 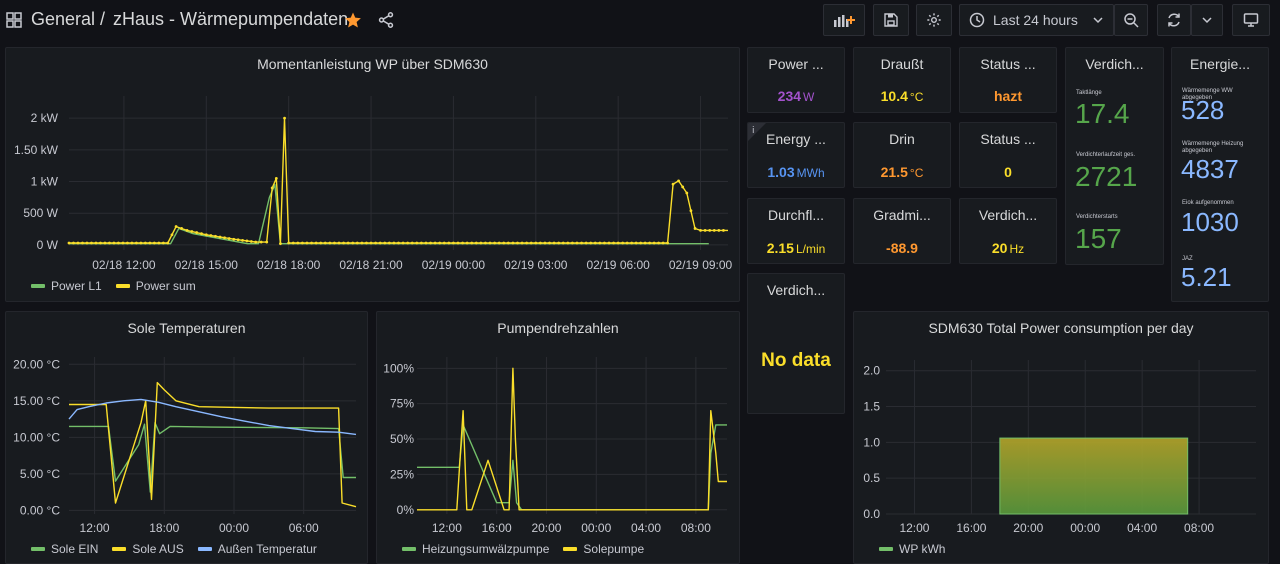 I want to click on svg-text: i, so click(x=753, y=131).